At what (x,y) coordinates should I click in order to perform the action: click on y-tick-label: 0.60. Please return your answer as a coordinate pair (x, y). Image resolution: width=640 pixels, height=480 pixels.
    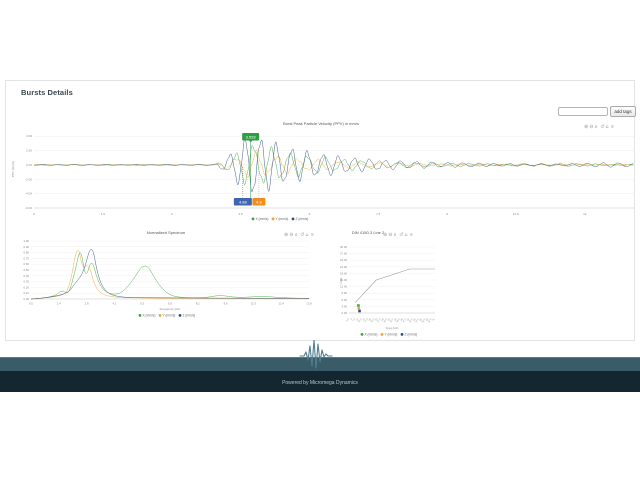
    Looking at the image, I should click on (27, 264).